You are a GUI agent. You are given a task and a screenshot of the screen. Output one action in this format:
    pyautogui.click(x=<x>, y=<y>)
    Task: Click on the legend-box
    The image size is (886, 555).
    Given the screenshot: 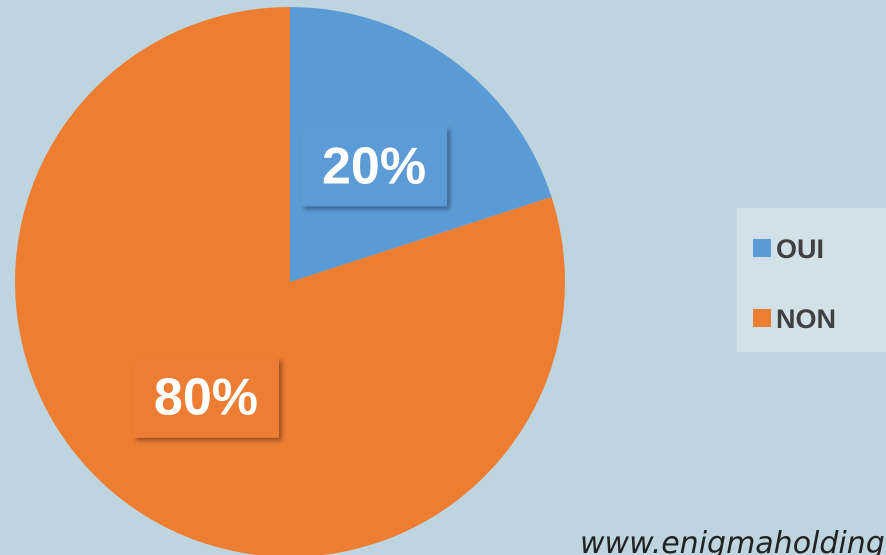 What is the action you would take?
    pyautogui.click(x=811, y=280)
    